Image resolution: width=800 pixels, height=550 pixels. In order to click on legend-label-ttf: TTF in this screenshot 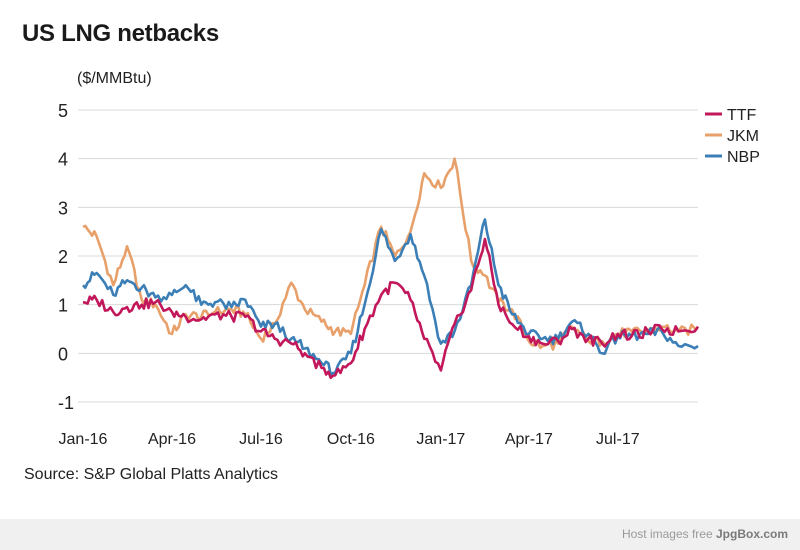, I will do `click(742, 115)`.